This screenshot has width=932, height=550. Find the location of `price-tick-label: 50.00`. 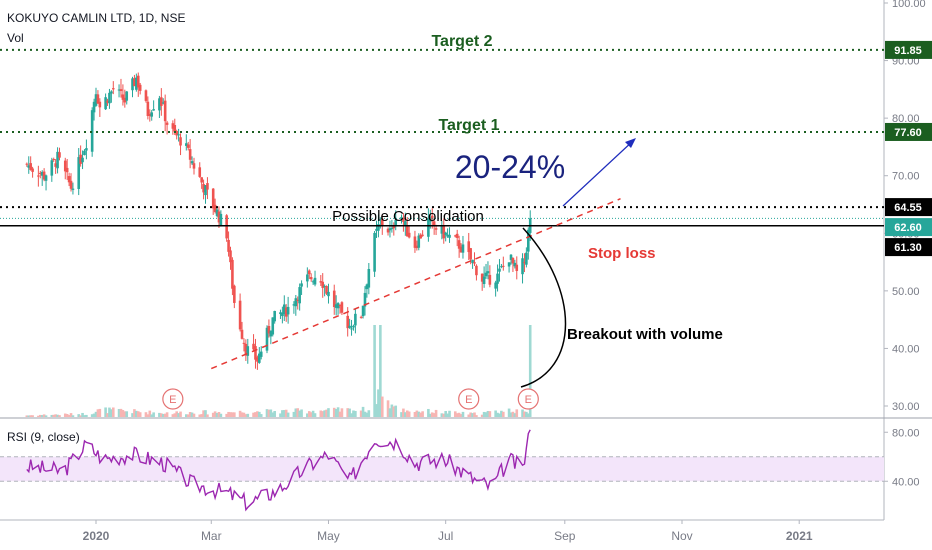

price-tick-label: 50.00 is located at coordinates (906, 292).